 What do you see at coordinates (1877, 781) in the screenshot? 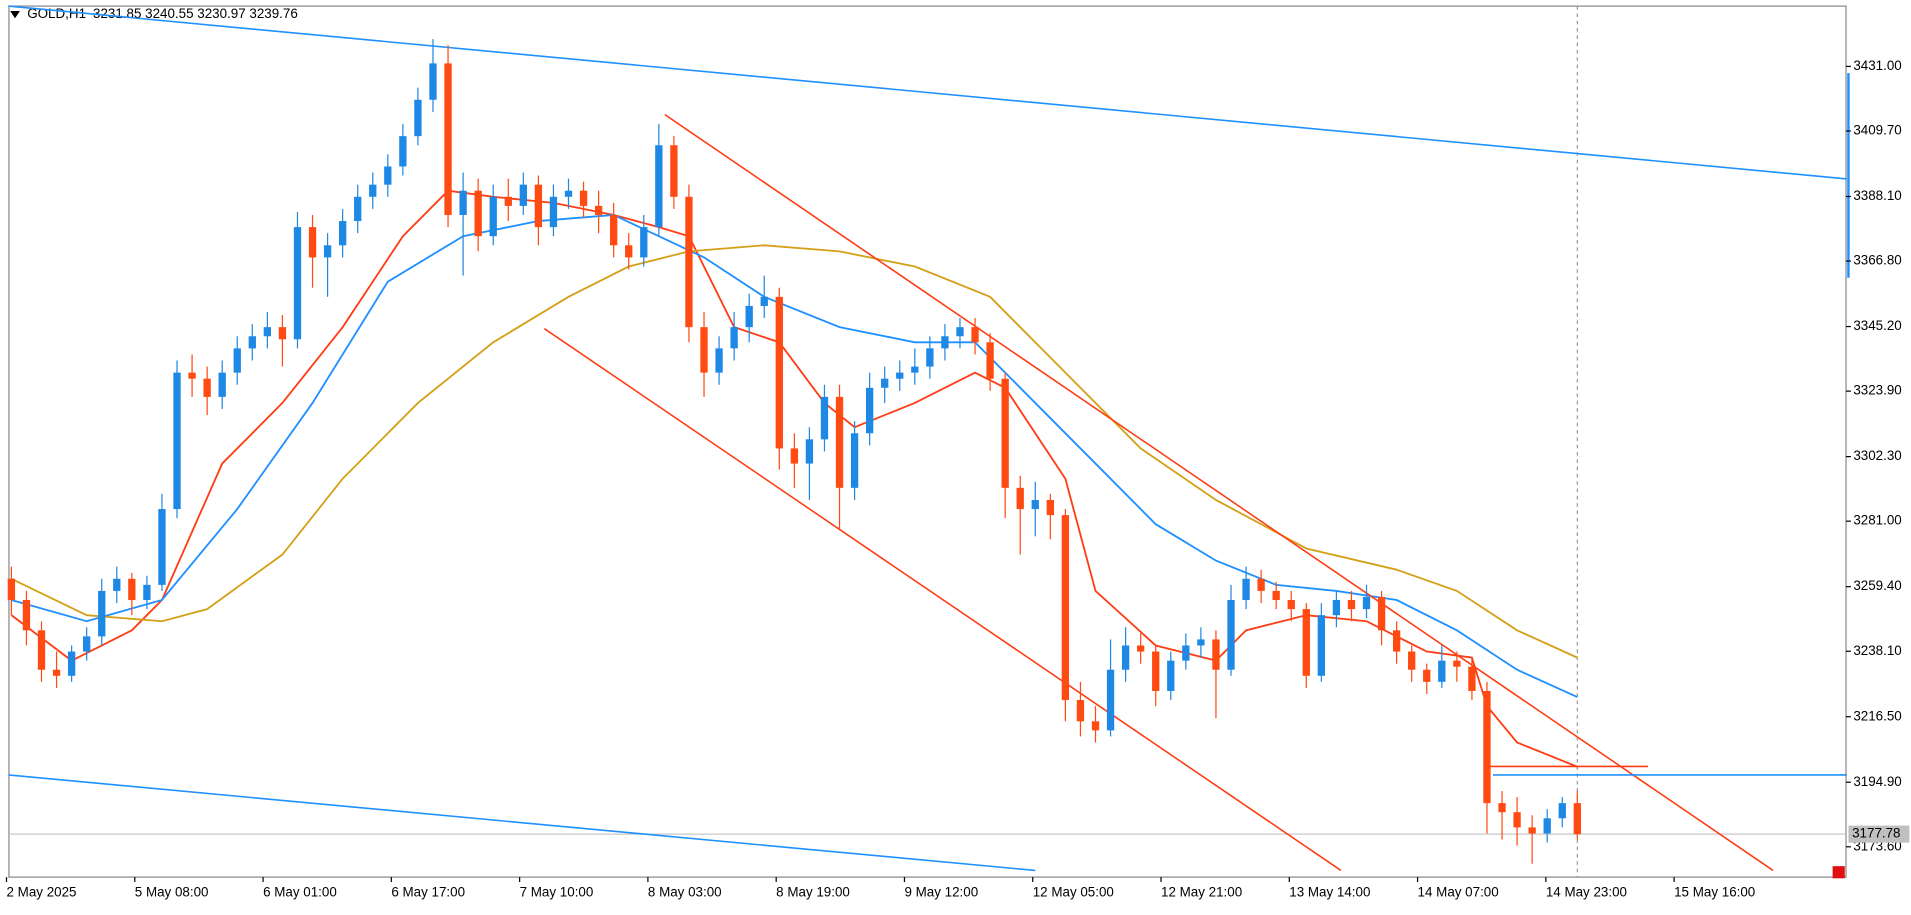
I see `y-tick-label: 3194.90` at bounding box center [1877, 781].